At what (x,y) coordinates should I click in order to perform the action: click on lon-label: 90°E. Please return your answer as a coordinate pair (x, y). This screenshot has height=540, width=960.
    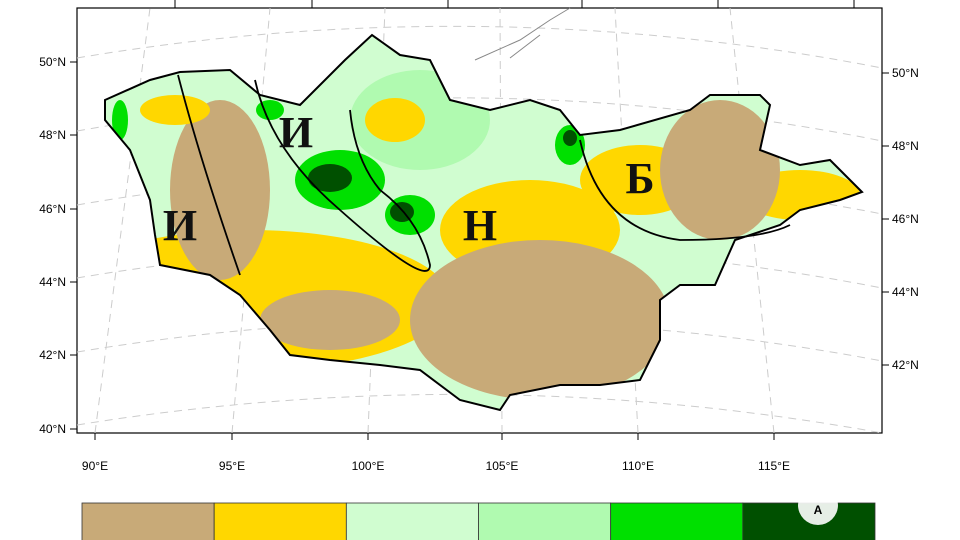
    Looking at the image, I should click on (95, 466).